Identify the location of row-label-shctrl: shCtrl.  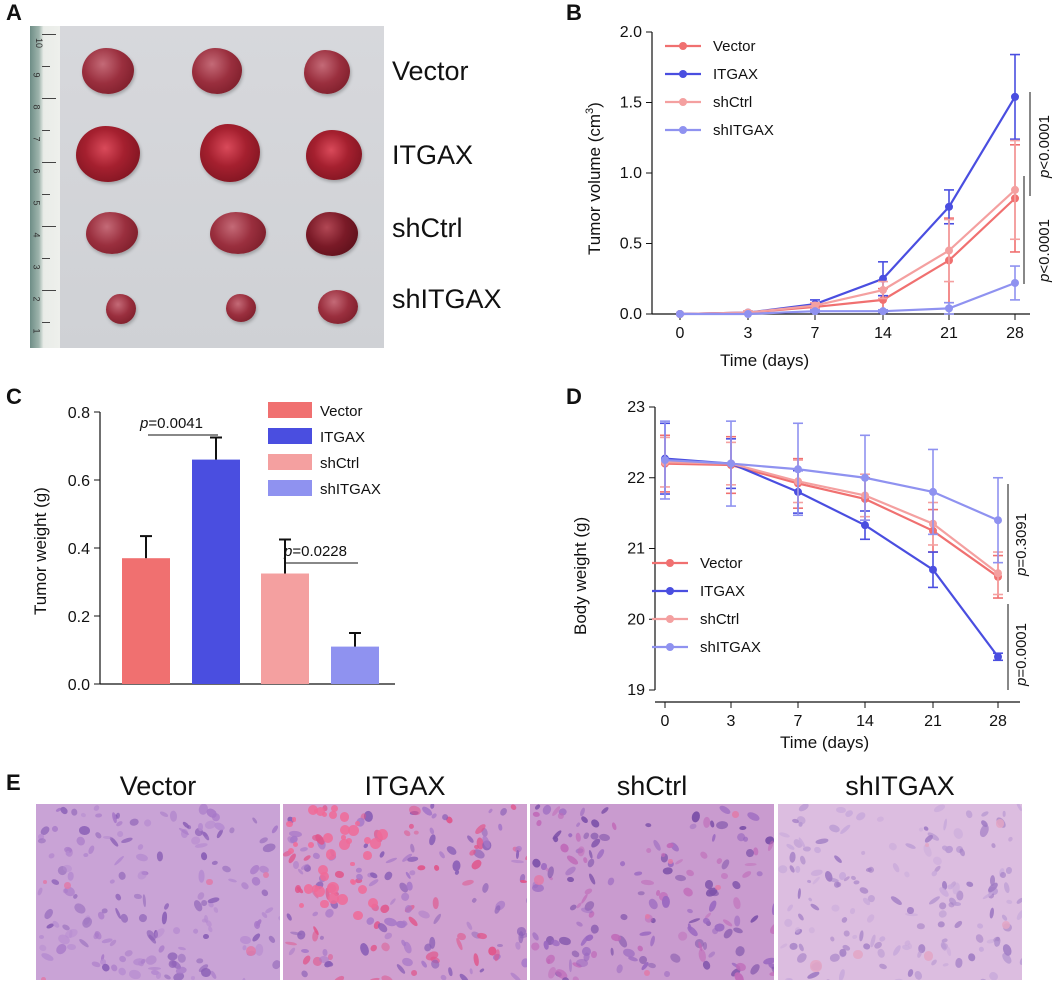
(427, 228).